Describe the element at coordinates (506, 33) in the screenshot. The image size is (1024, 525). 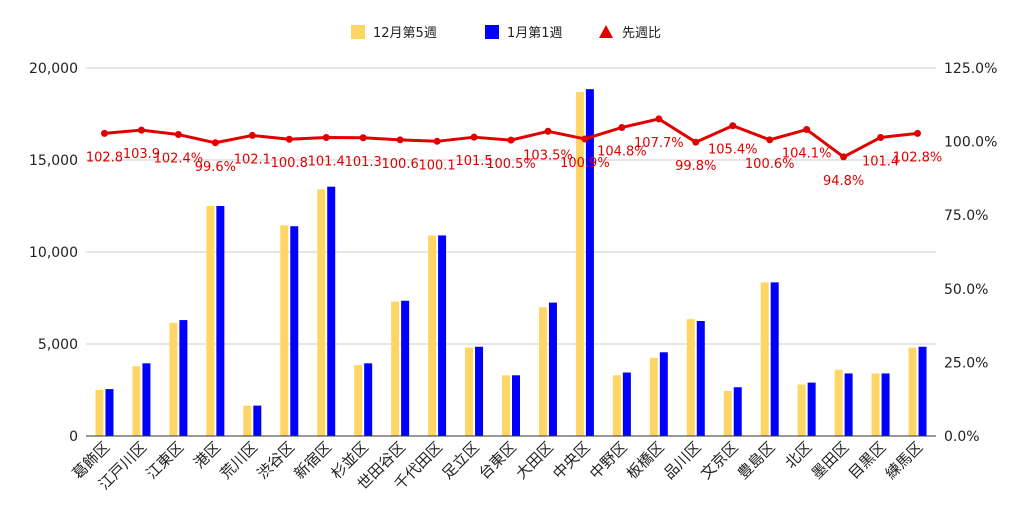
I see `chart-legend: 12月第5週 1月第1週 先週比` at that location.